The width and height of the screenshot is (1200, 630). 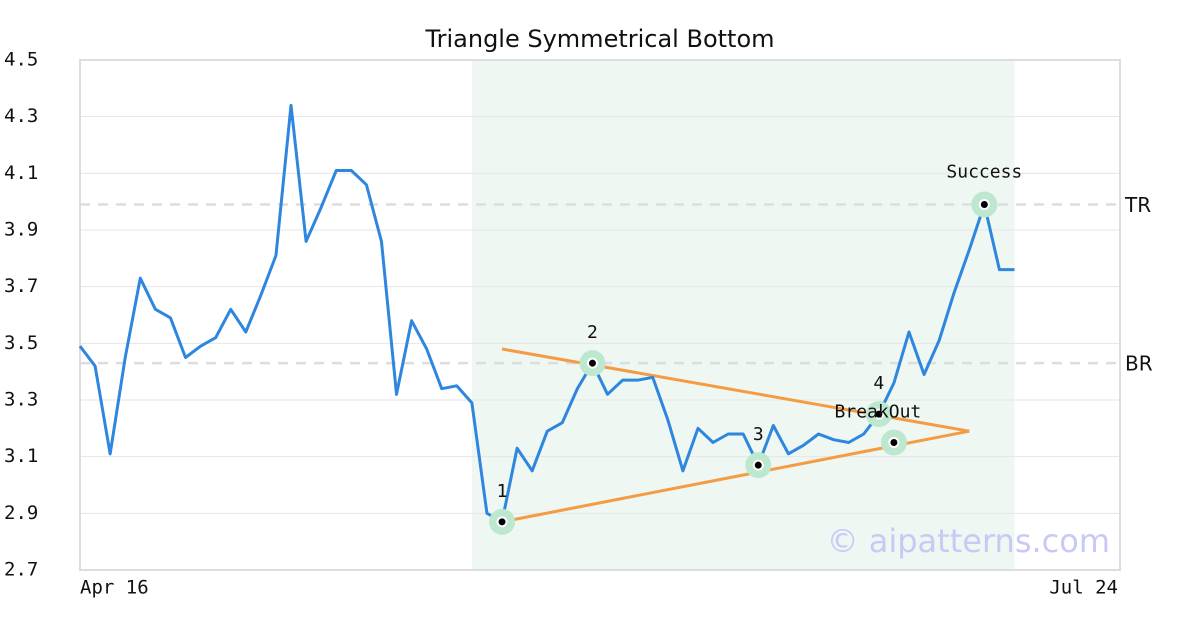 I want to click on y-tick-label: 4.3, so click(x=21, y=116).